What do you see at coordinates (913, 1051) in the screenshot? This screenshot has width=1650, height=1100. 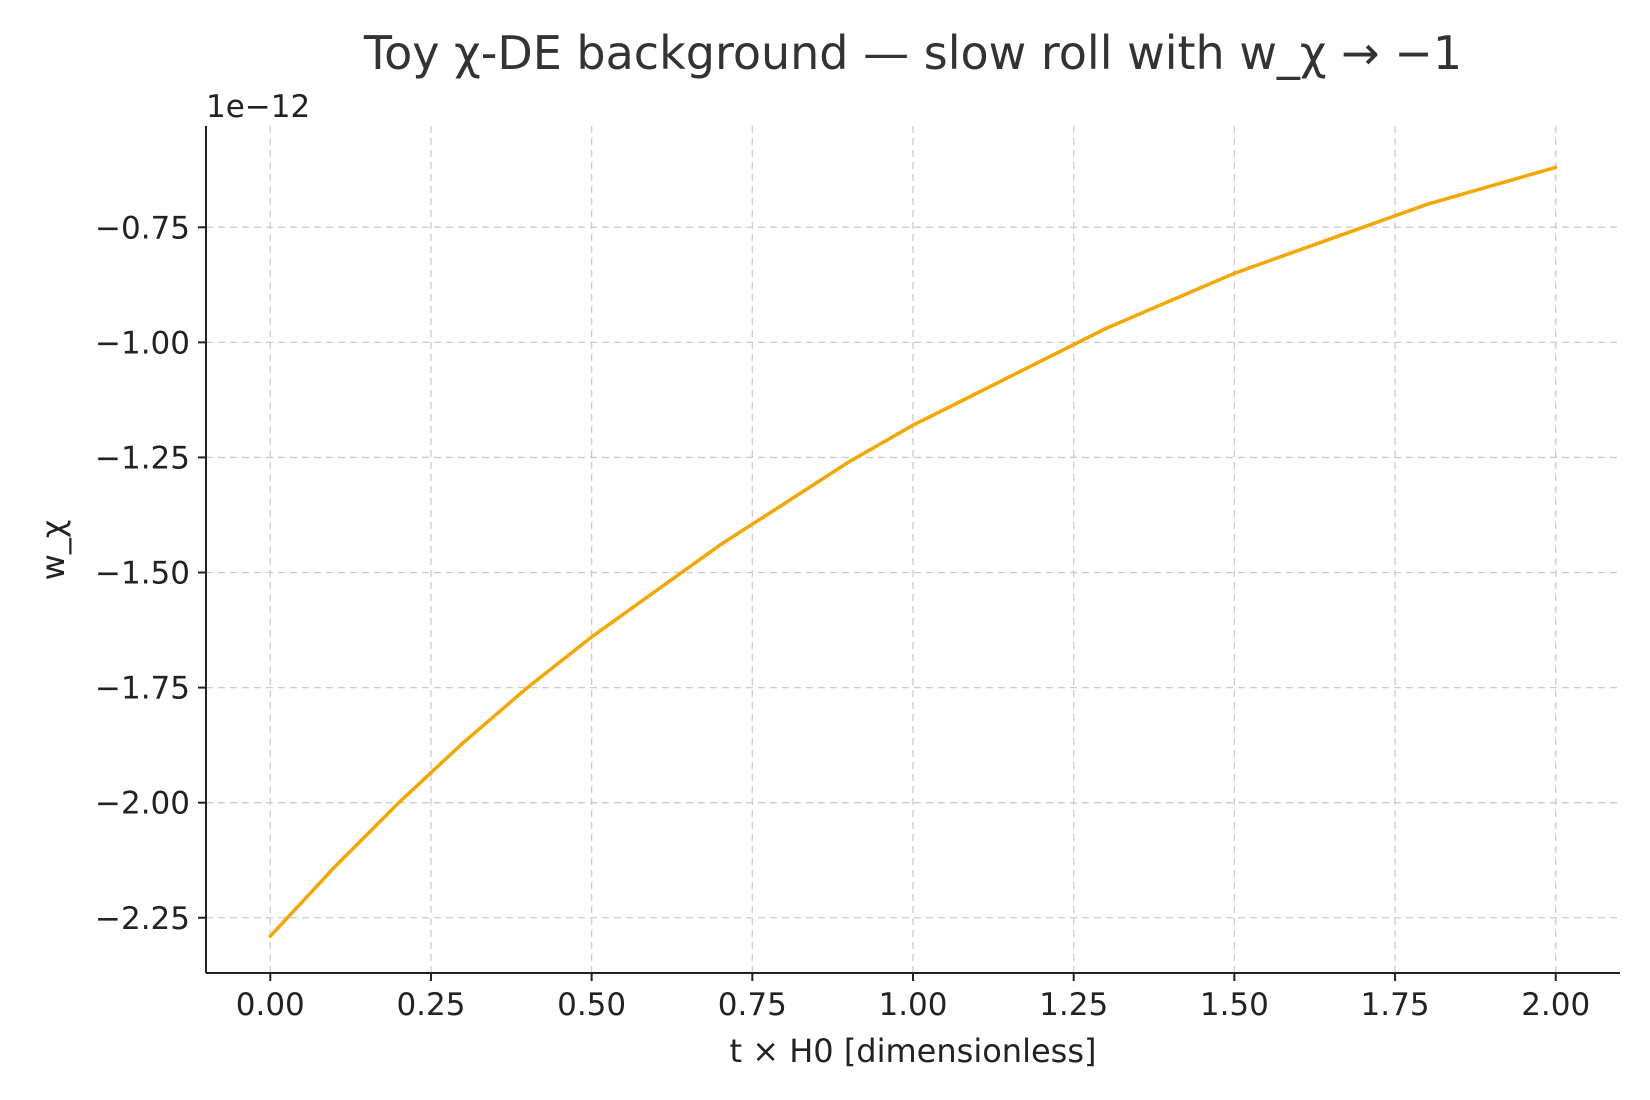 I see `x-axis-label: t × H0 [dimensionless]` at bounding box center [913, 1051].